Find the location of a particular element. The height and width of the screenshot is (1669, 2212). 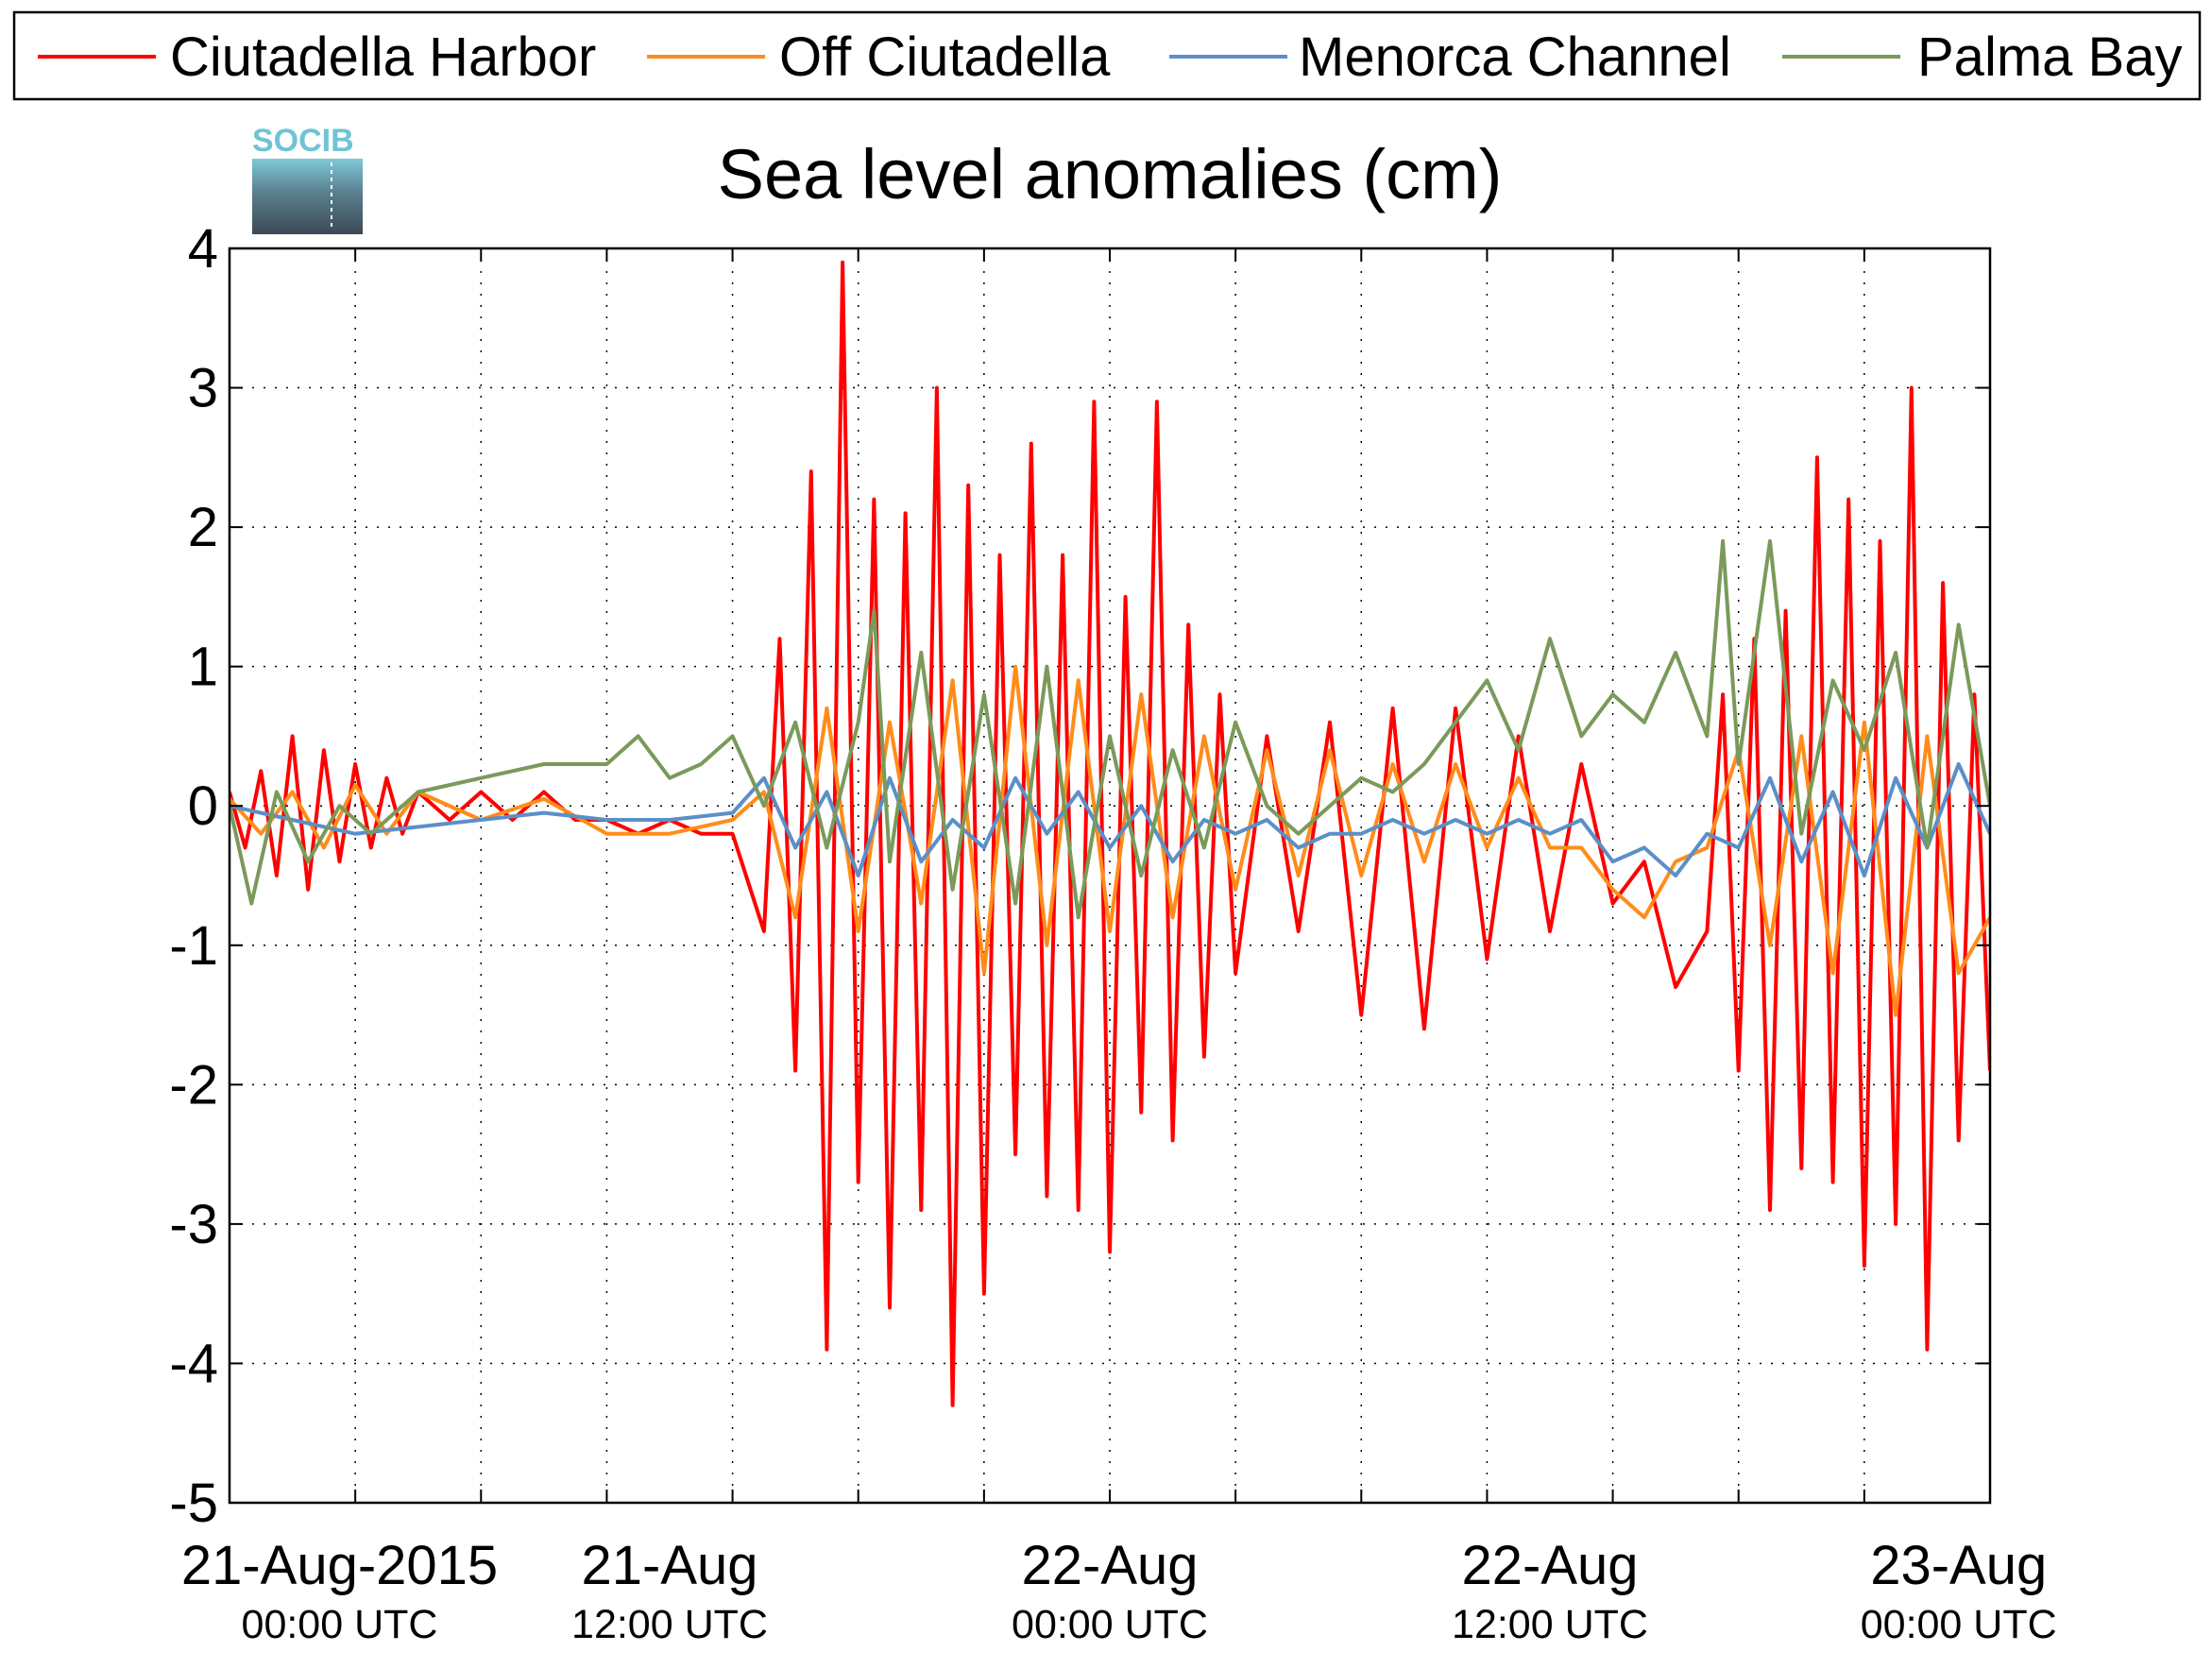

y-tick-label: 3 is located at coordinates (203, 389).